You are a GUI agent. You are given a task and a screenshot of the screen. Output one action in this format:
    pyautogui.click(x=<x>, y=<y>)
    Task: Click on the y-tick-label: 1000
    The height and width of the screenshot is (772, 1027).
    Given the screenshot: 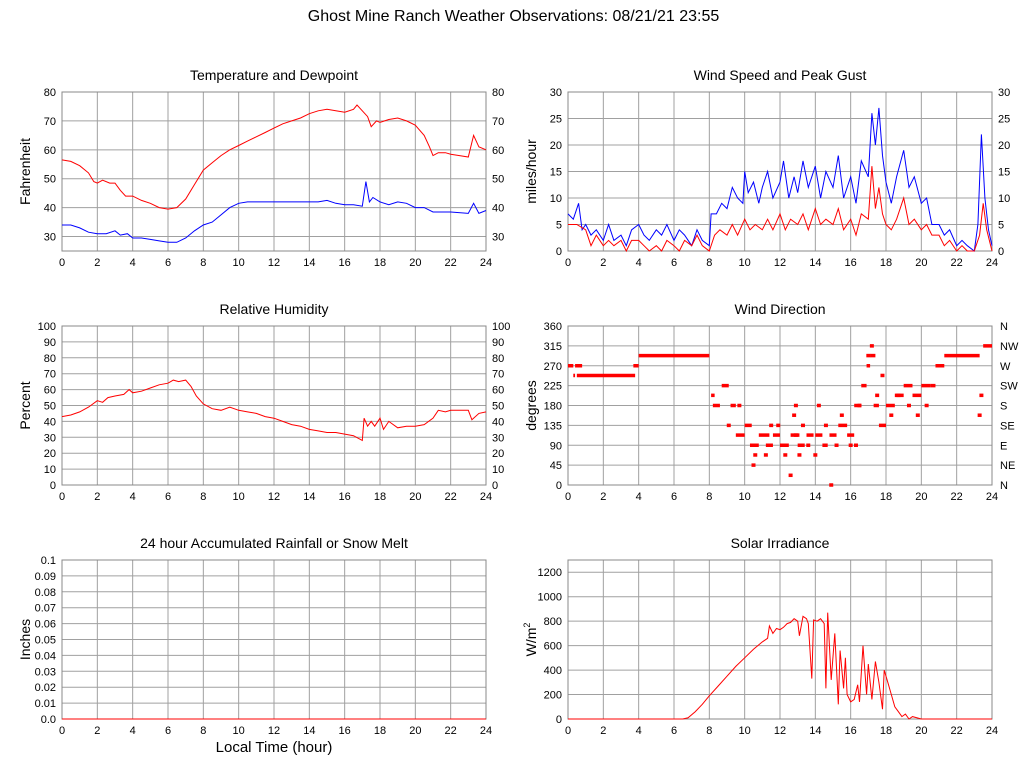 What is the action you would take?
    pyautogui.click(x=550, y=598)
    